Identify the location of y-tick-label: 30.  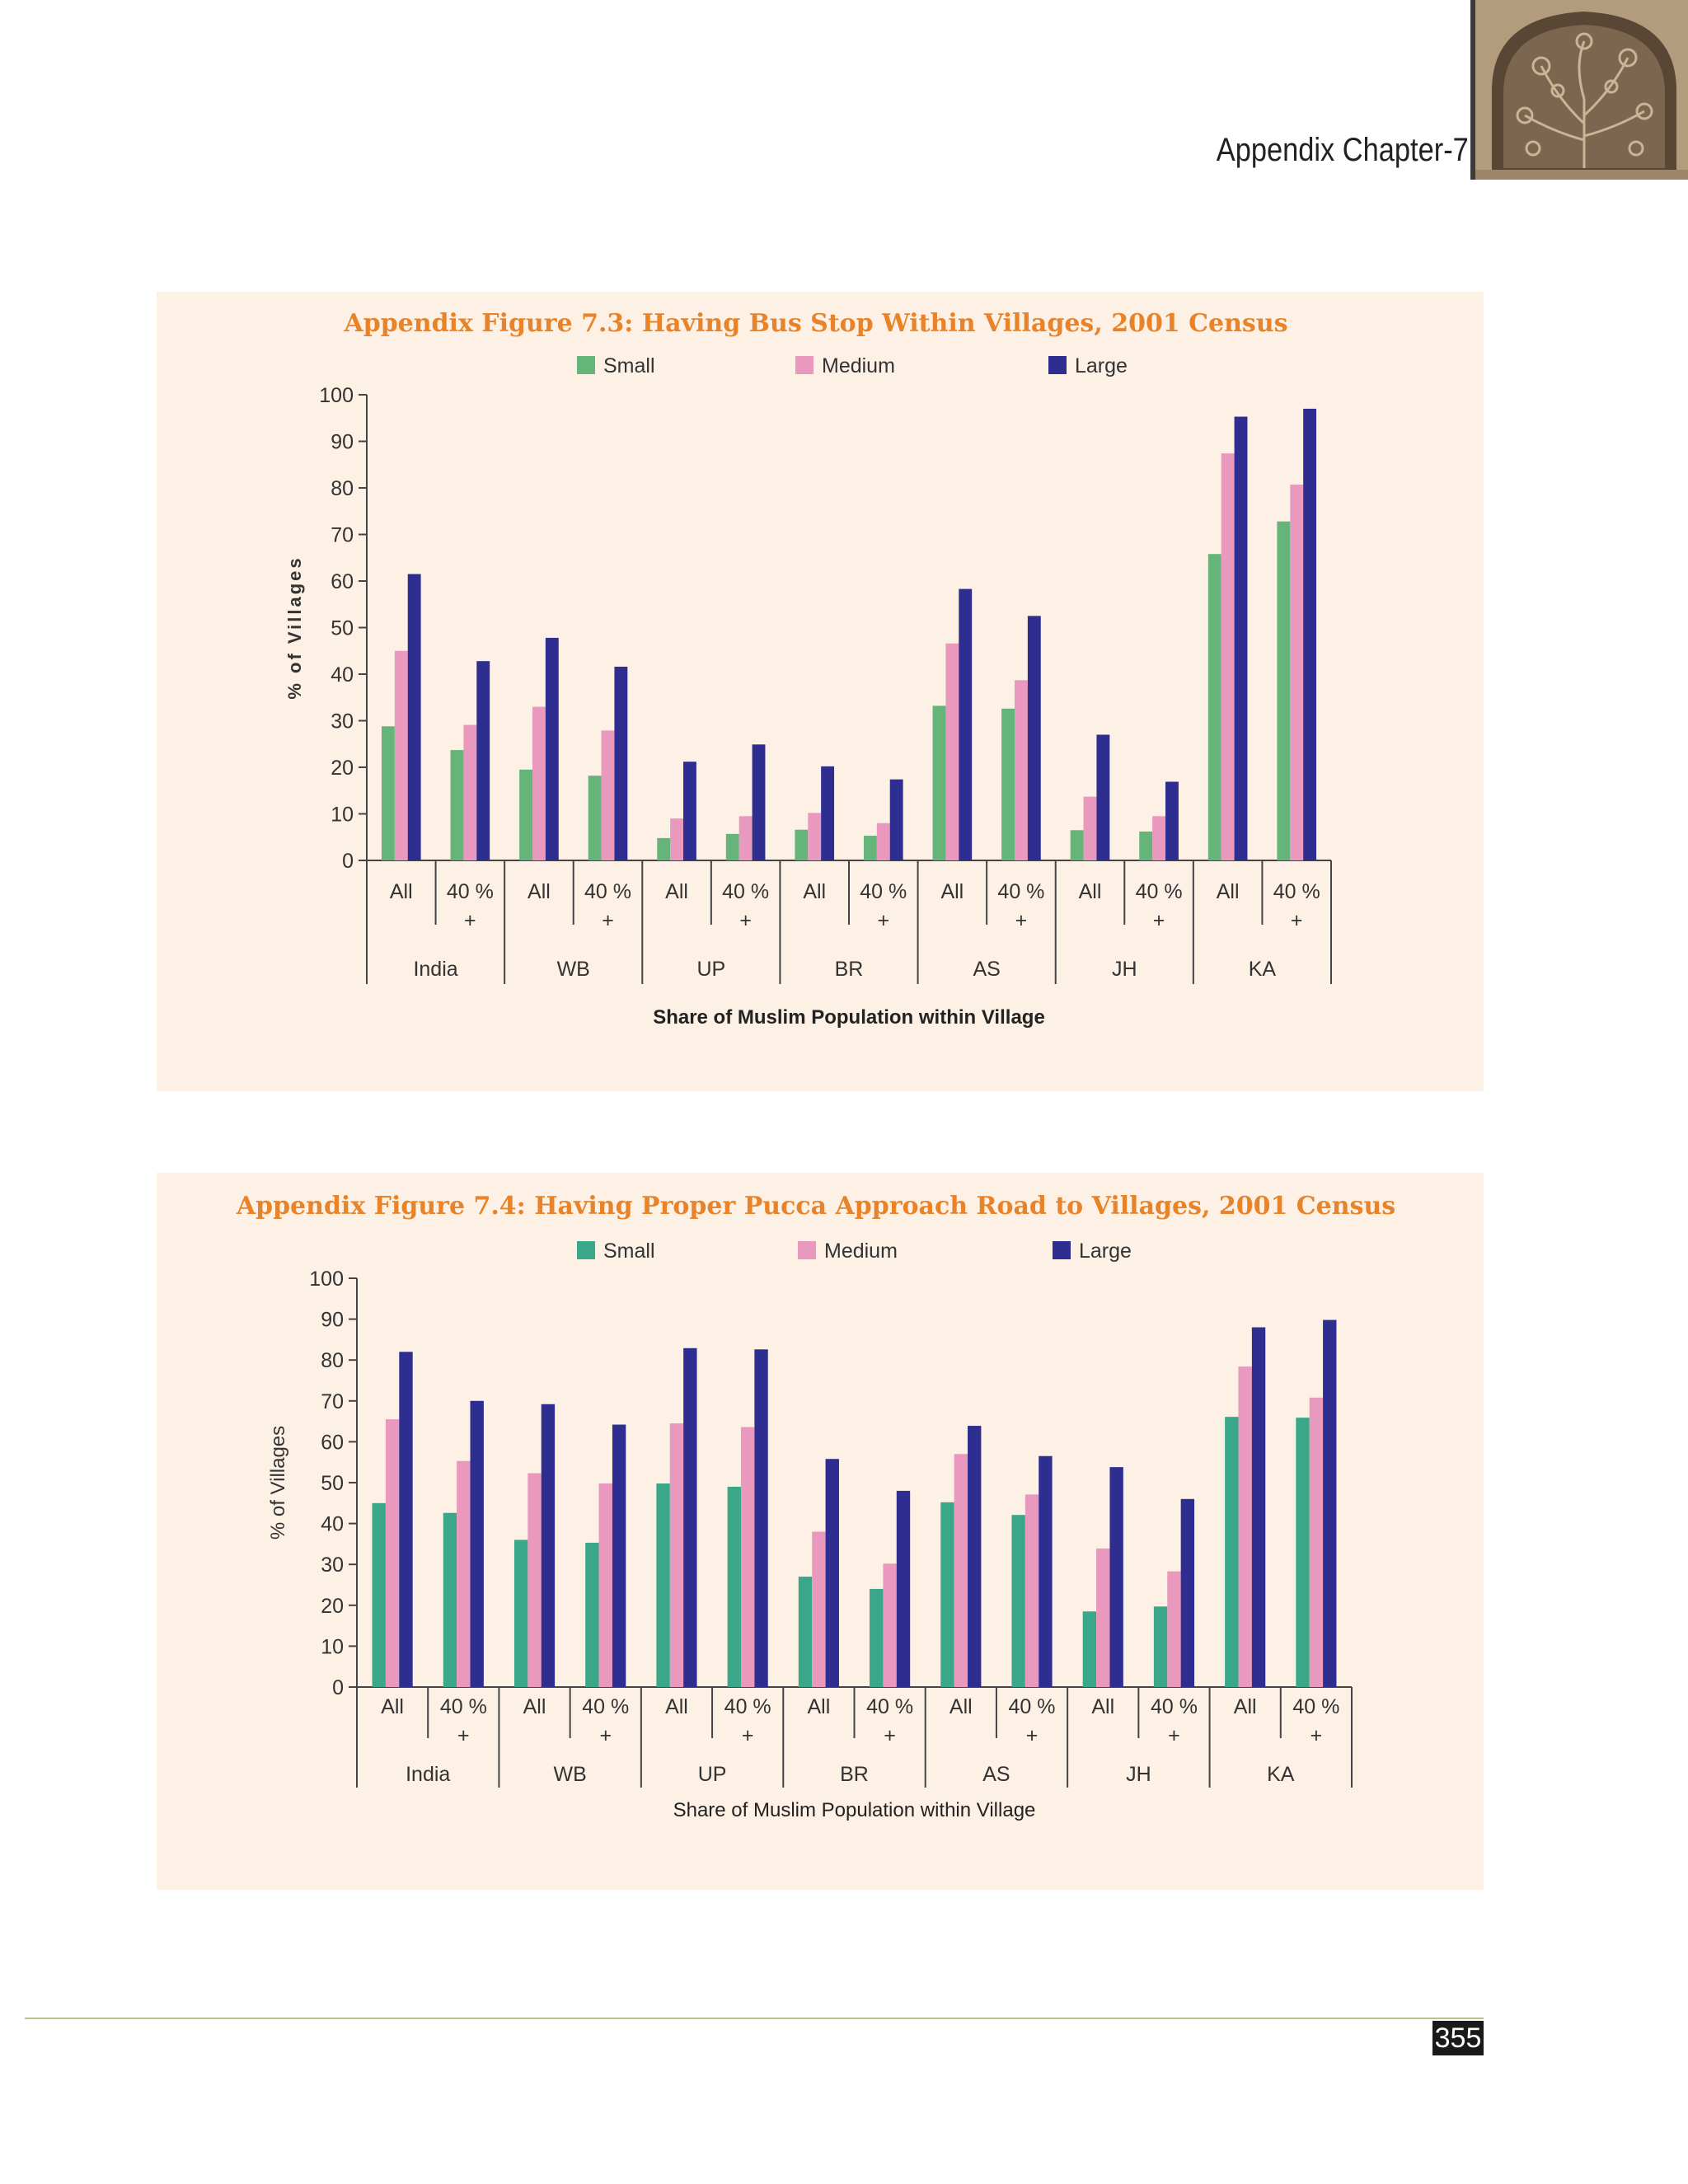
(332, 1565).